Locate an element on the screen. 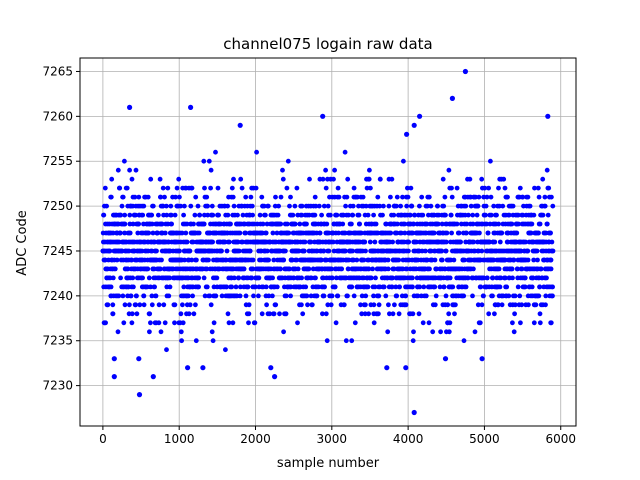  y-tick-label: 7255 is located at coordinates (57, 161).